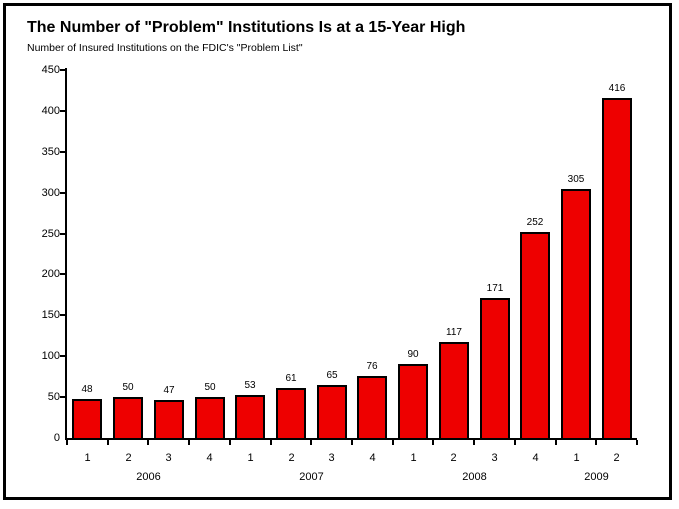 This screenshot has height=509, width=679. What do you see at coordinates (50, 111) in the screenshot?
I see `y-axis-tick-label: 400` at bounding box center [50, 111].